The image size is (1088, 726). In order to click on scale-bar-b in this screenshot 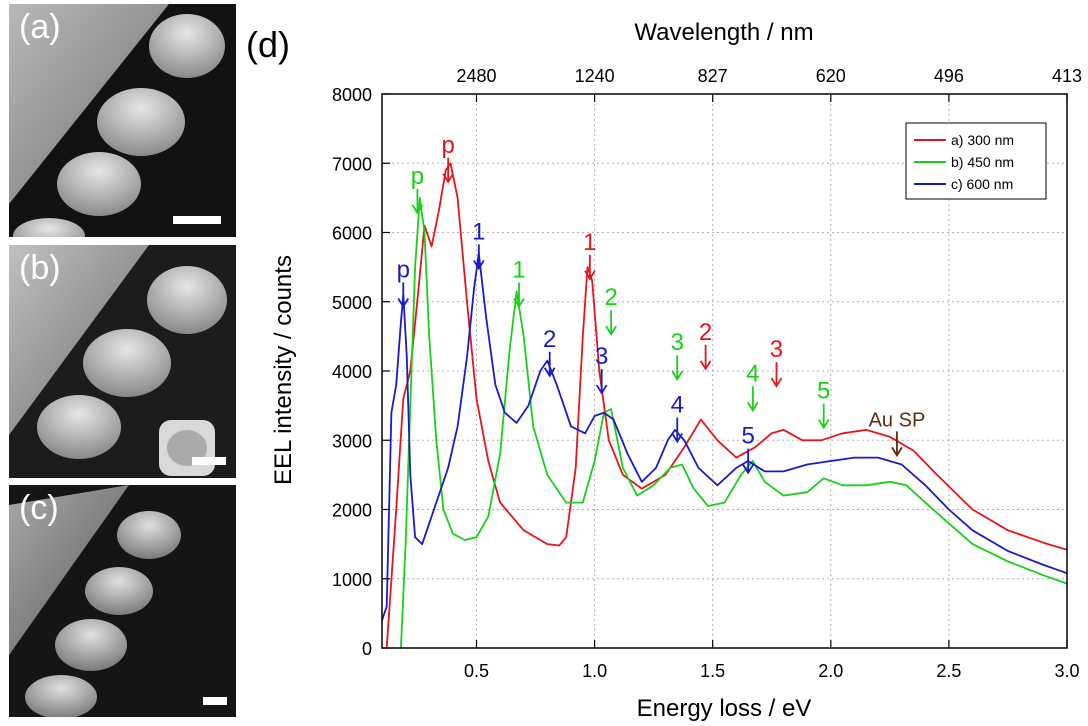, I will do `click(209, 461)`.